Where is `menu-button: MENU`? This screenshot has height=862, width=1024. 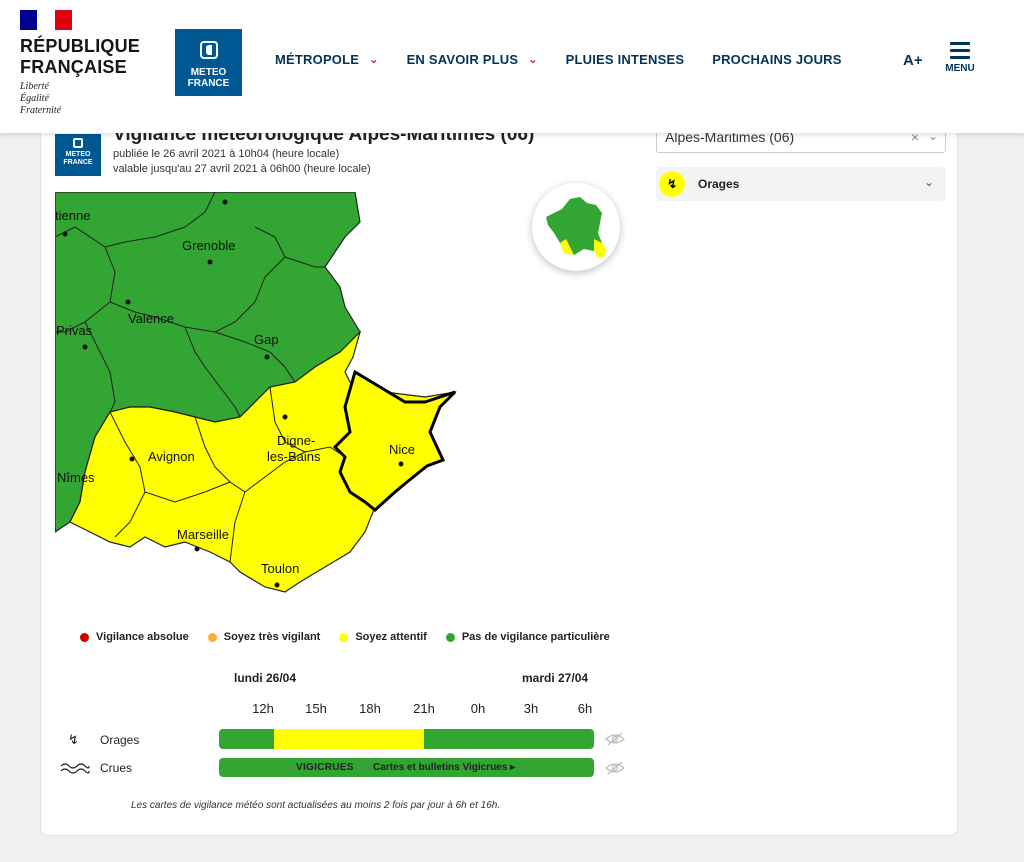
menu-button: MENU is located at coordinates (960, 58).